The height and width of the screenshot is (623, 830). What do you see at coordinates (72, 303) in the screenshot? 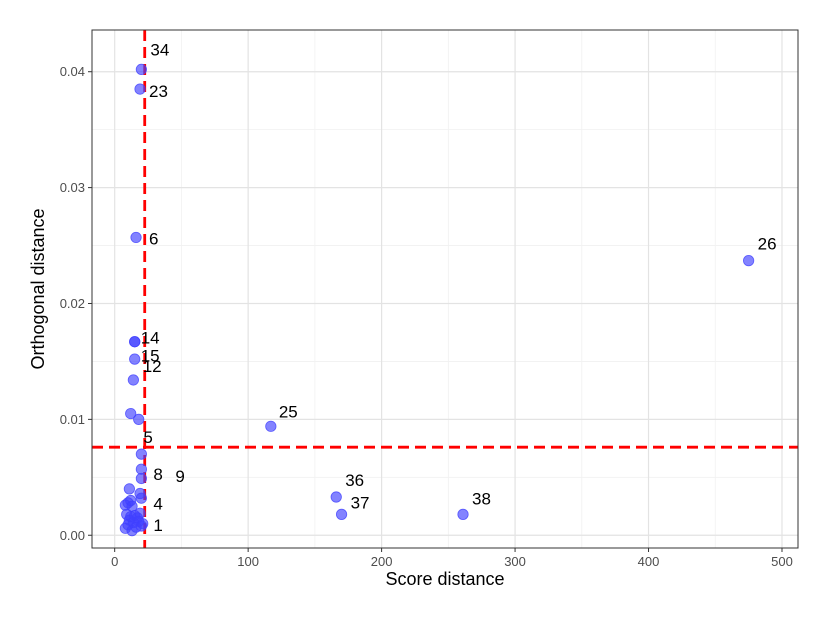
I see `y-tick-label: 0.02` at bounding box center [72, 303].